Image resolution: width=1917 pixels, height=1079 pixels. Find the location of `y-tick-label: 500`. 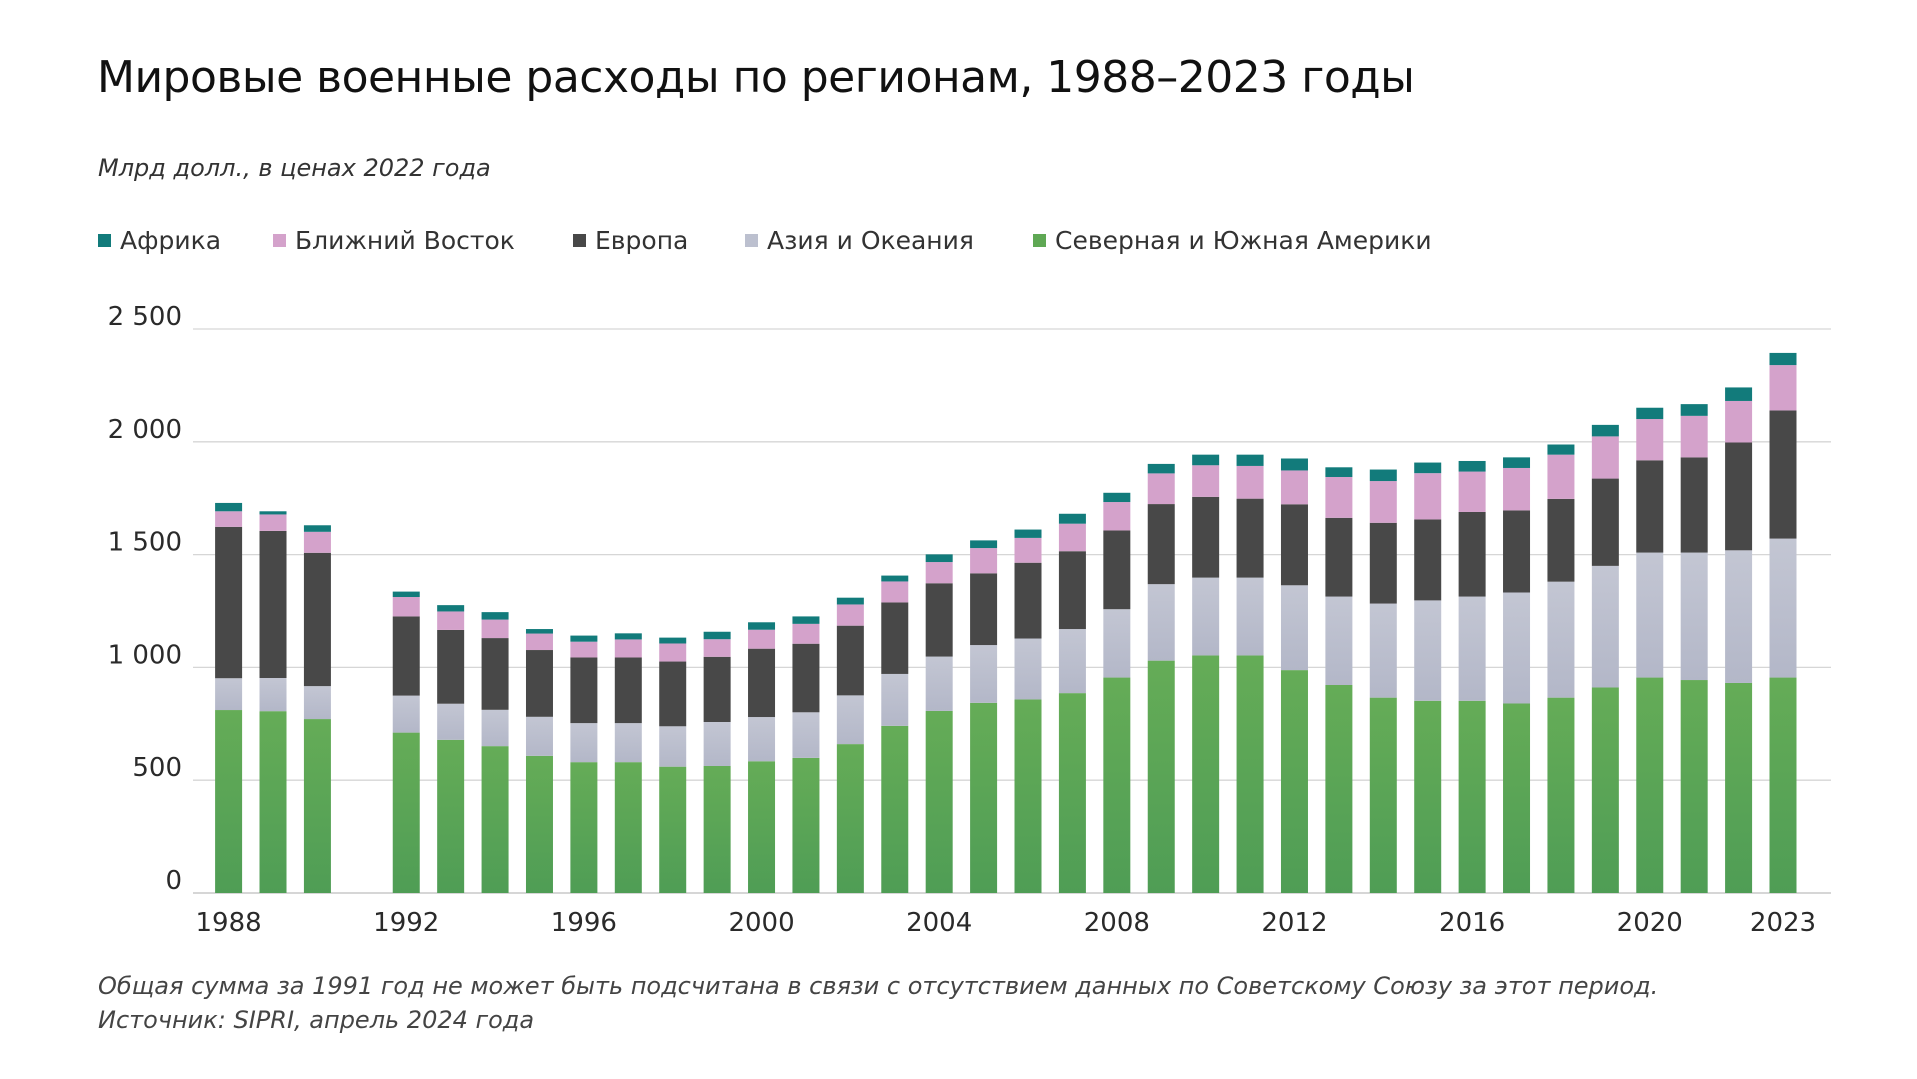

y-tick-label: 500 is located at coordinates (157, 768).